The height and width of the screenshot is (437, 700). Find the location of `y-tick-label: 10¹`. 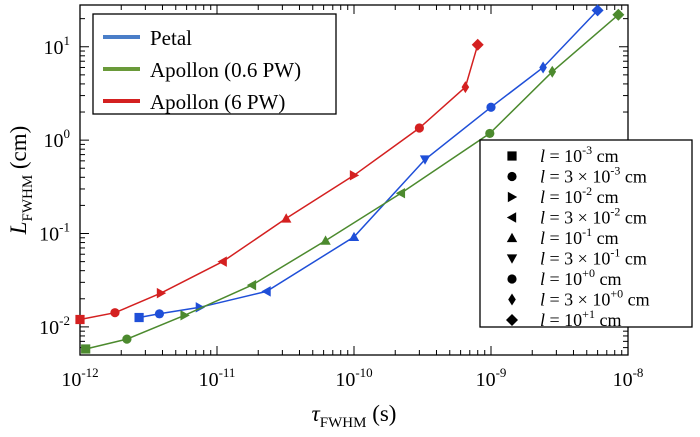

y-tick-label: 10¹ is located at coordinates (57, 46).